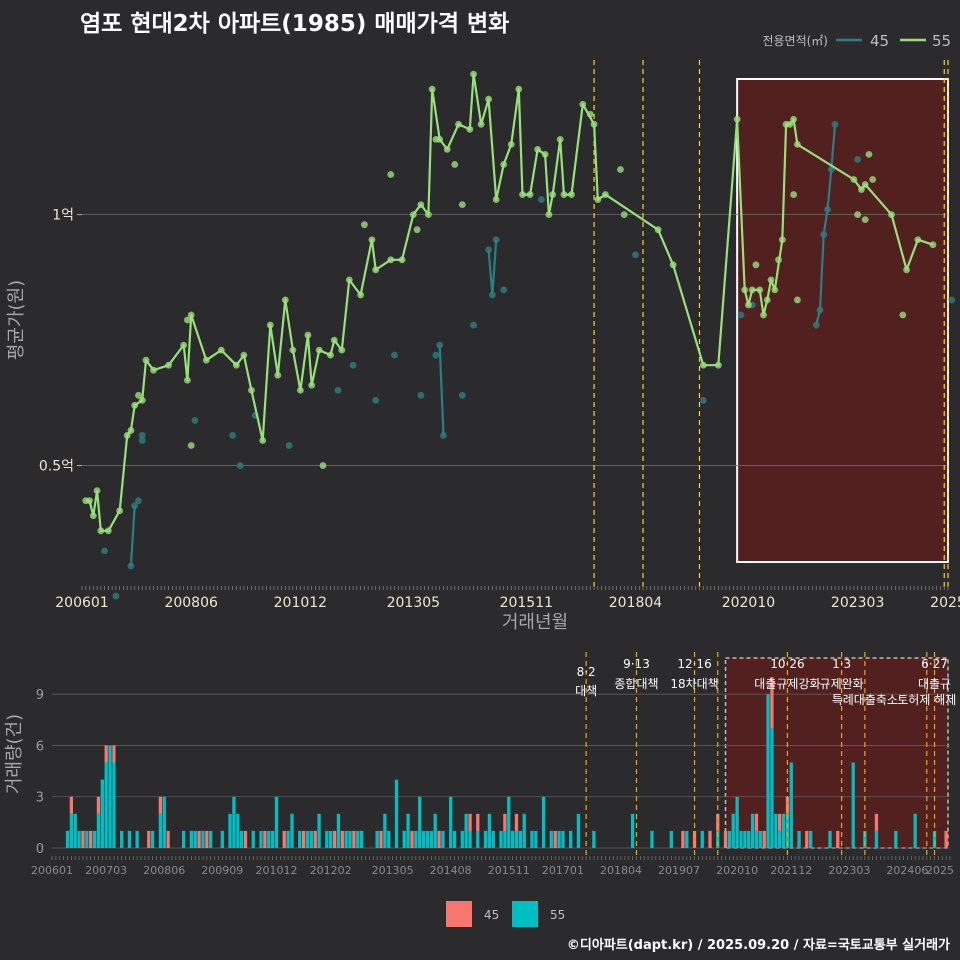 Image resolution: width=960 pixels, height=960 pixels. What do you see at coordinates (40, 849) in the screenshot?
I see `y-tick-label-bottom: 0` at bounding box center [40, 849].